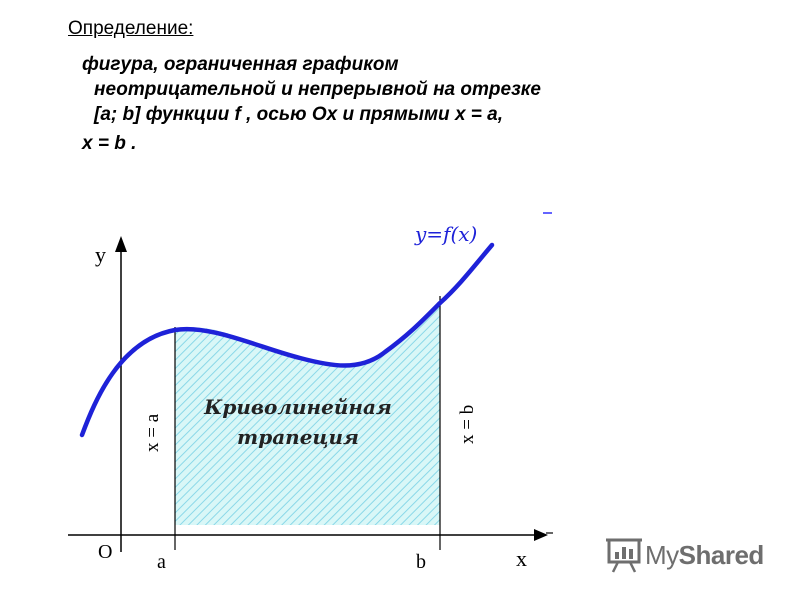  What do you see at coordinates (109, 143) in the screenshot?
I see `definition-line-4: x = b .` at bounding box center [109, 143].